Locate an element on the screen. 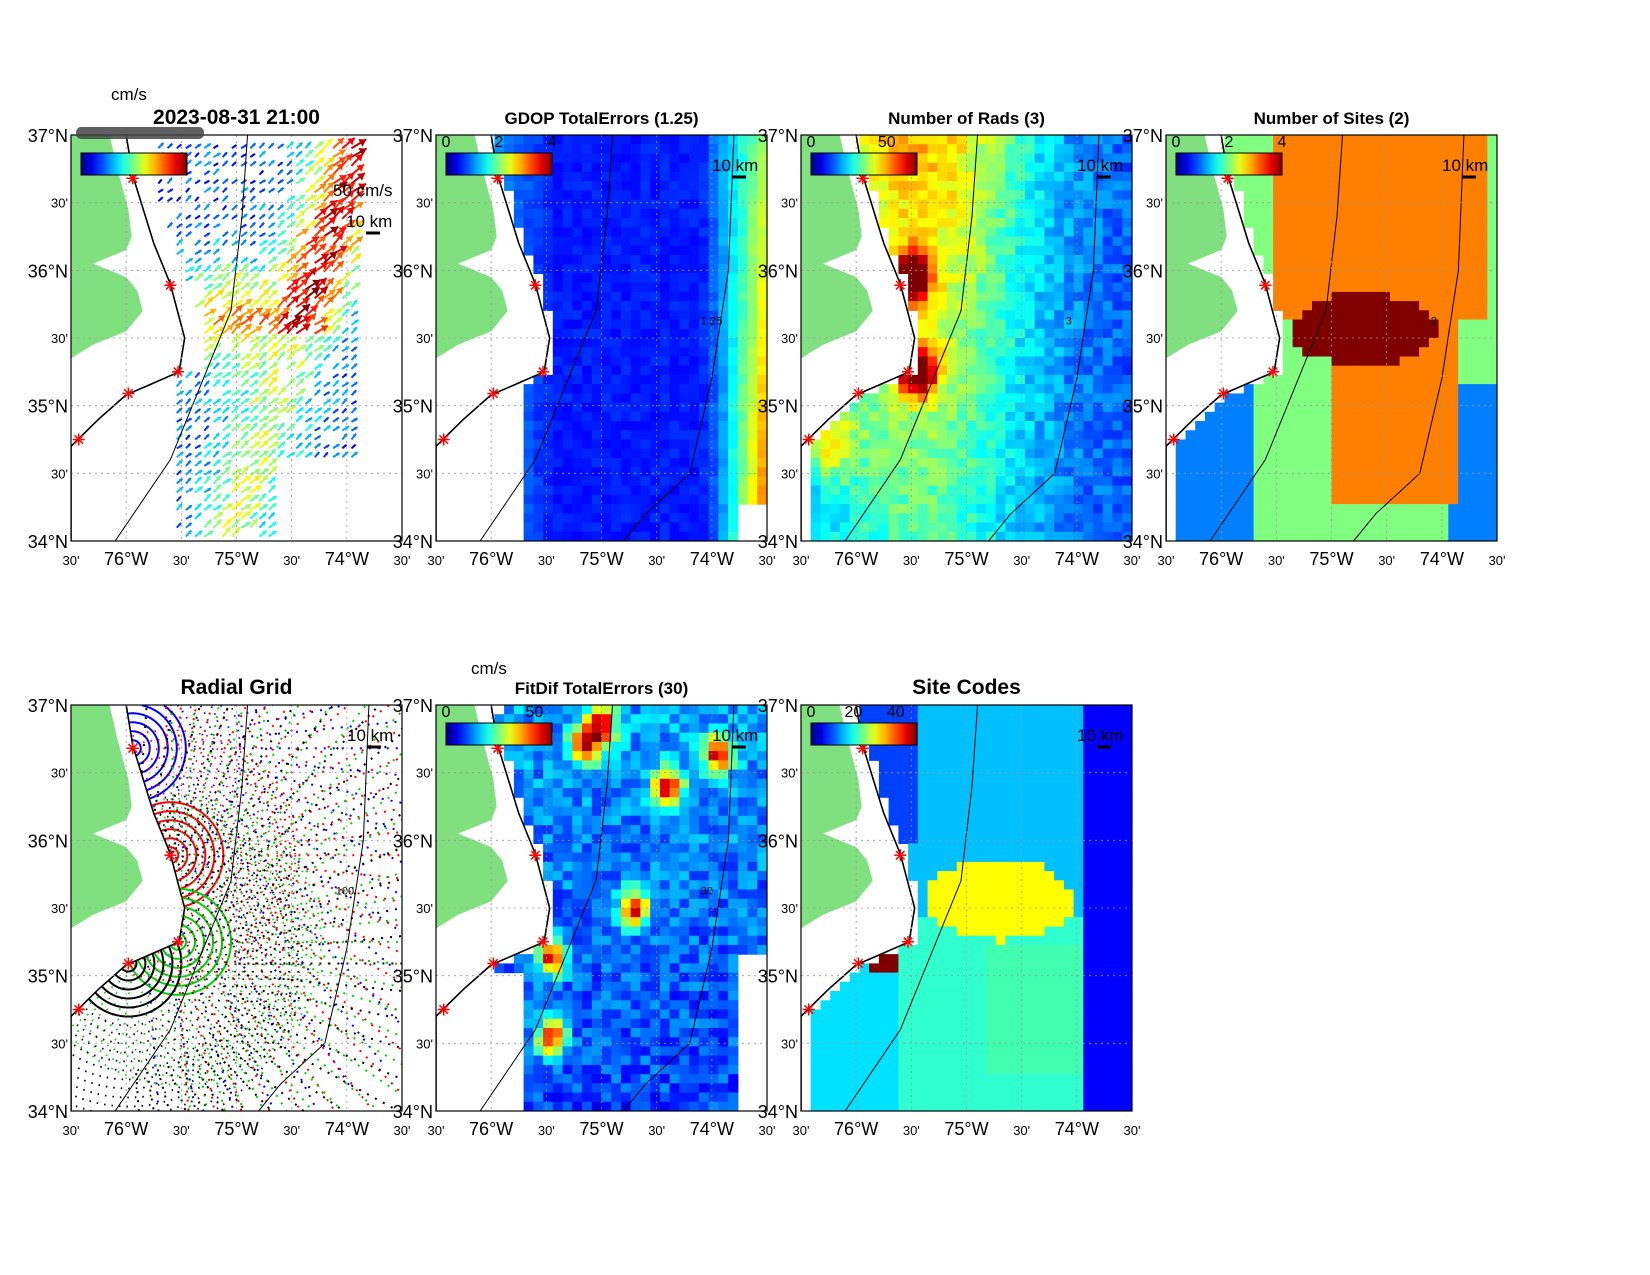  y-tick-label: 35°N is located at coordinates (413, 407).